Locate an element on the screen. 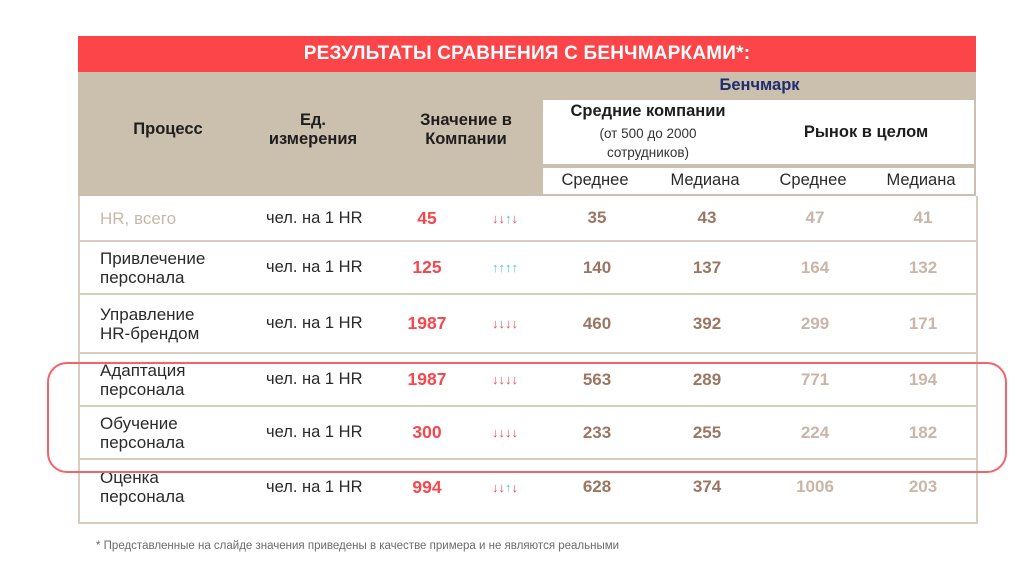  company-value: 45 is located at coordinates (427, 217).